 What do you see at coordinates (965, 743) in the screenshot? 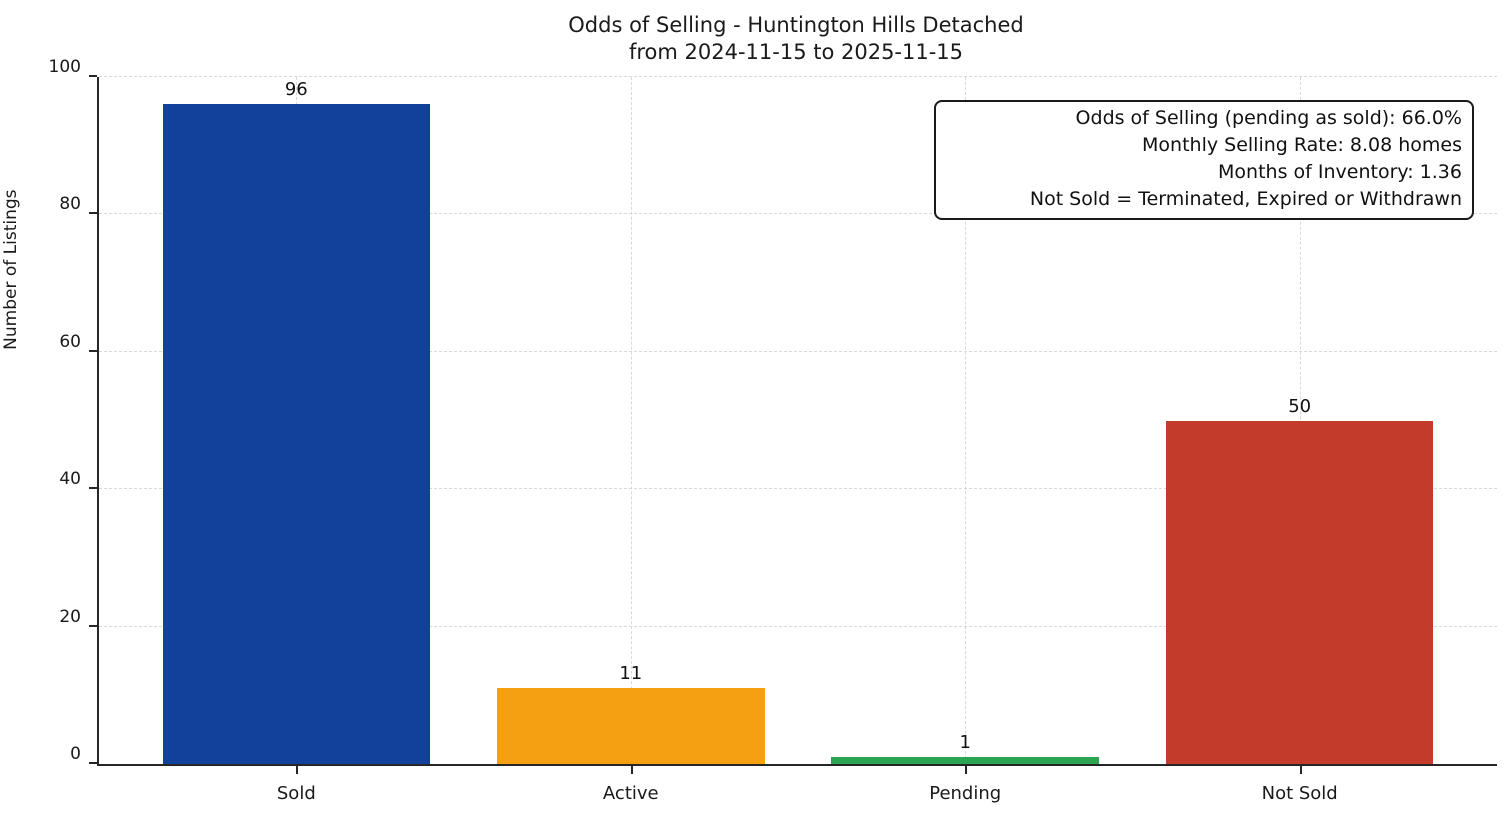
I see `bar-value-label-pending: 1` at bounding box center [965, 743].